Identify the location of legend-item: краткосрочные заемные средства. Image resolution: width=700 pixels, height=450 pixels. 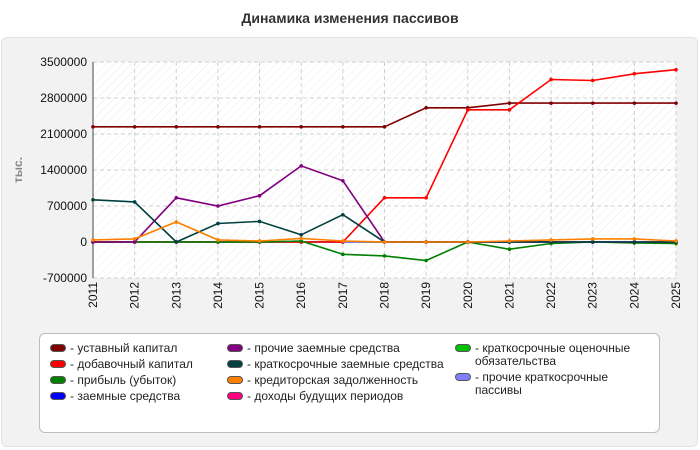
(337, 364).